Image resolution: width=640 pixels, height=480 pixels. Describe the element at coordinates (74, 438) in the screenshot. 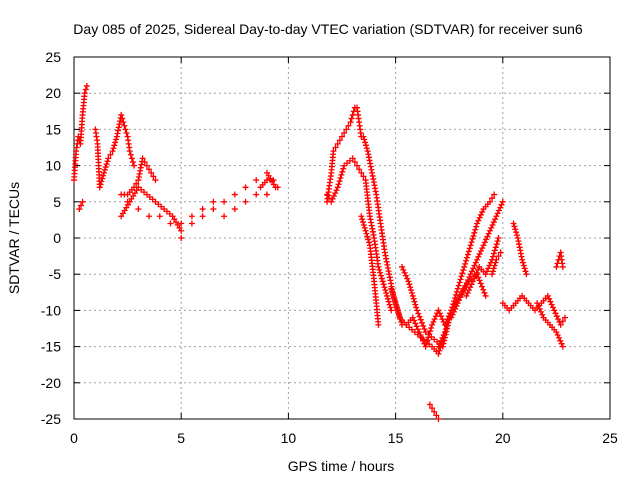

I see `x-tick-label: 0` at that location.